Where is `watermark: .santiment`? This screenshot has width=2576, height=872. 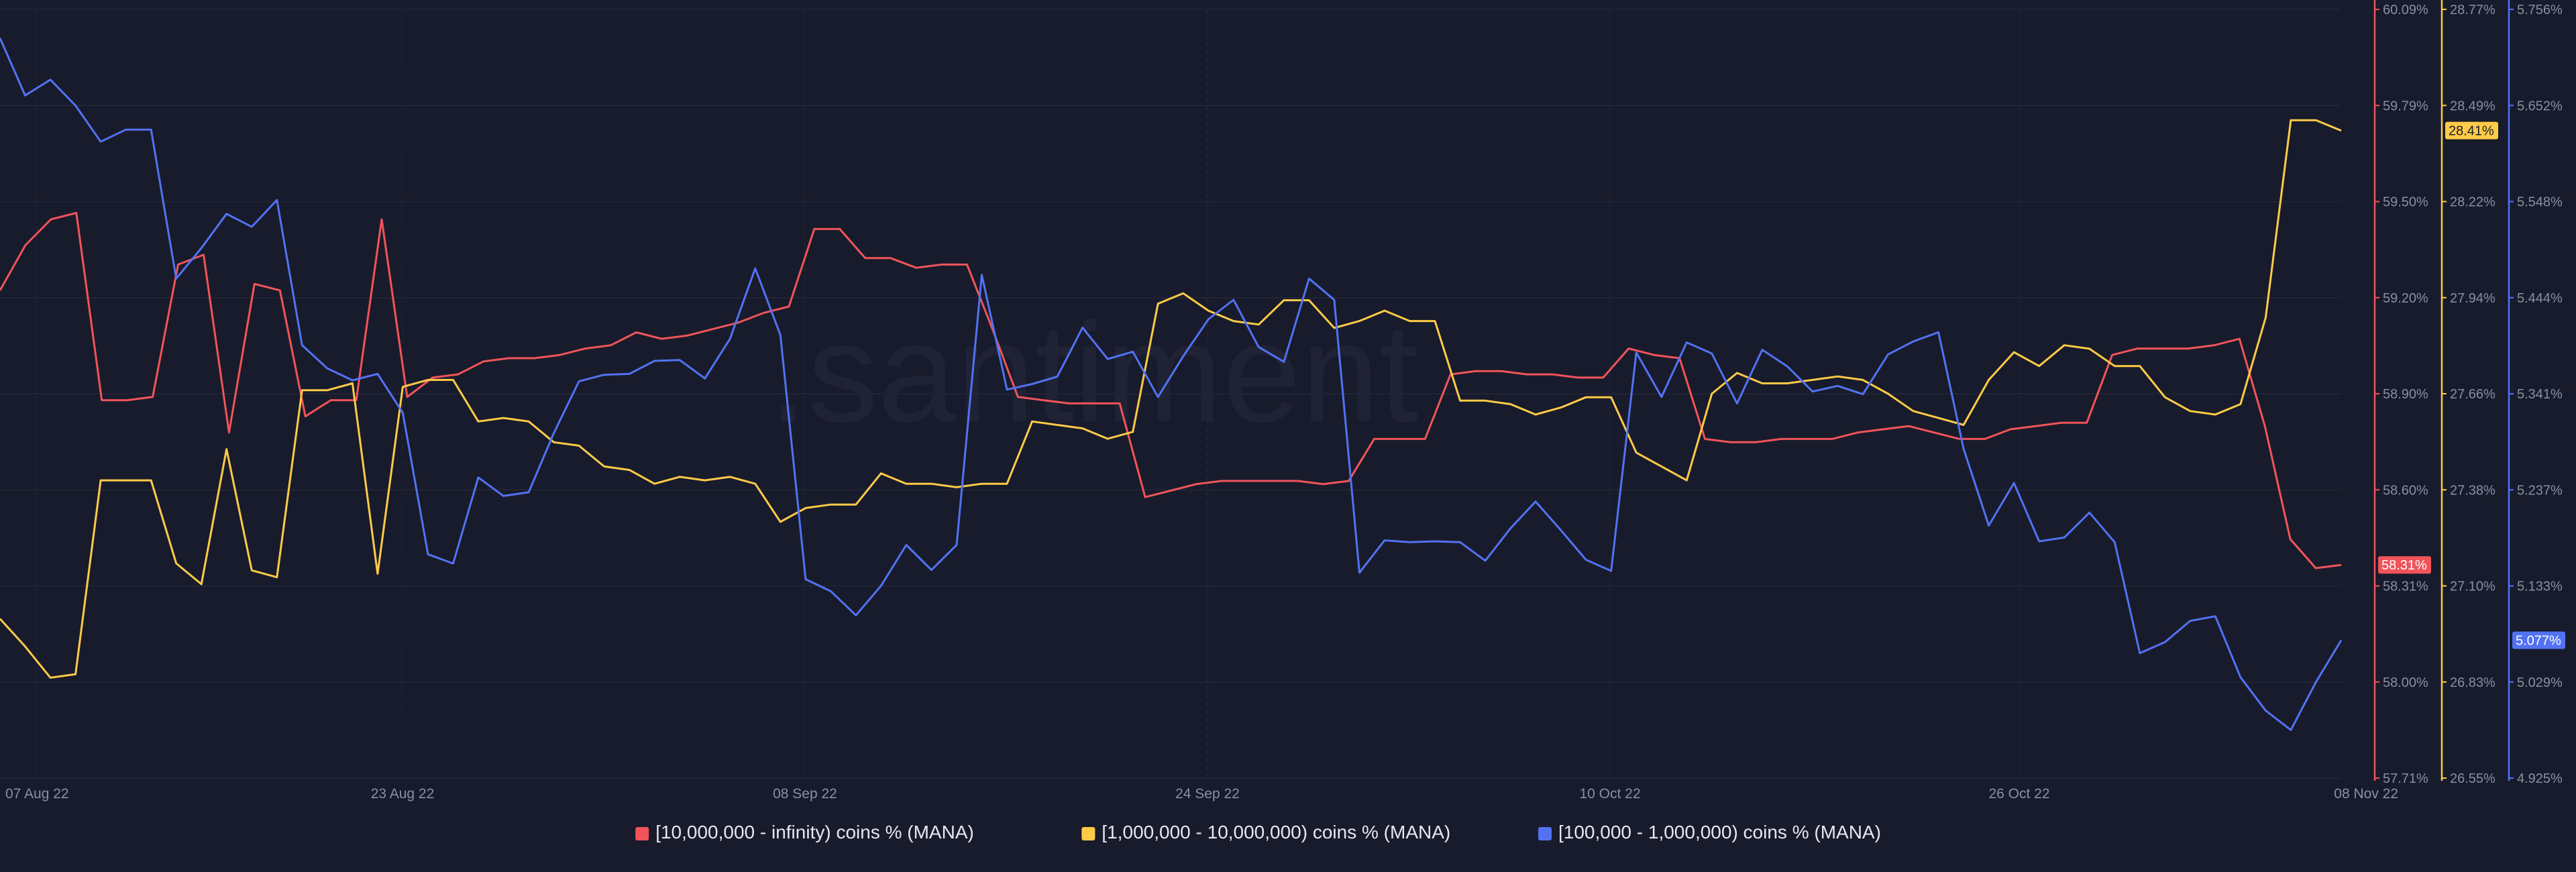 watermark: .santiment is located at coordinates (1094, 373).